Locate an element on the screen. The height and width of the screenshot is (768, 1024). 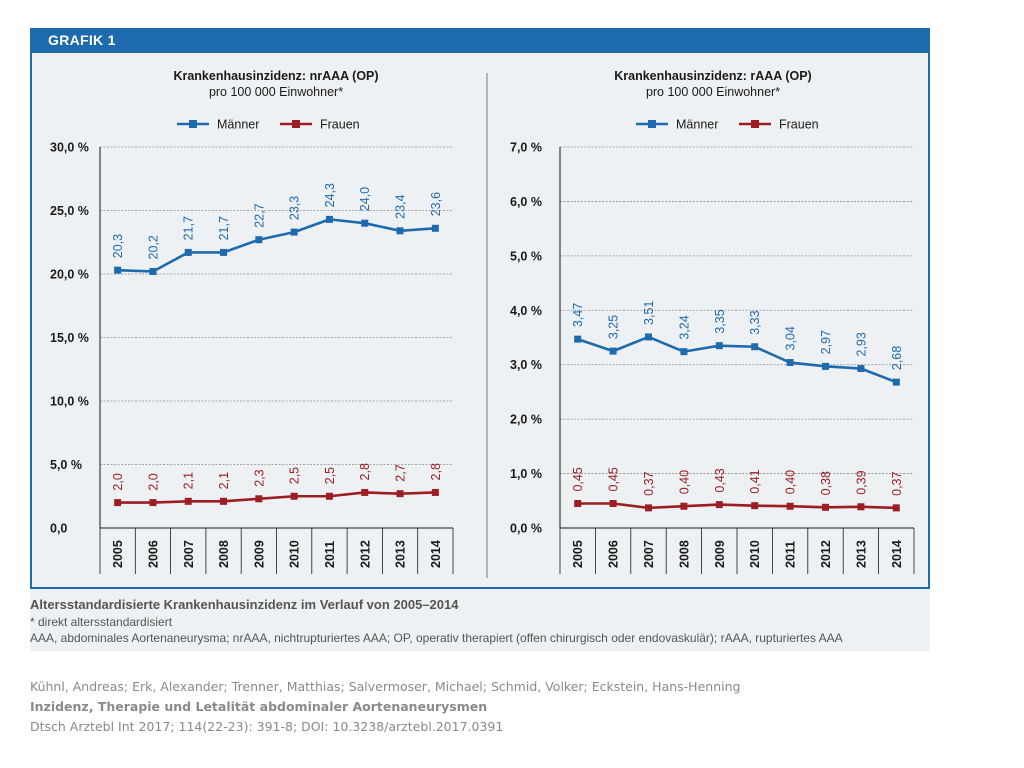
data-label: 0,39 is located at coordinates (861, 482).